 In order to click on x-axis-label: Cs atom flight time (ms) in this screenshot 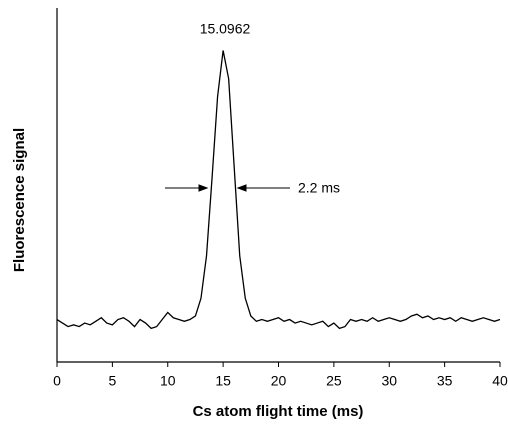, I will do `click(278, 411)`.